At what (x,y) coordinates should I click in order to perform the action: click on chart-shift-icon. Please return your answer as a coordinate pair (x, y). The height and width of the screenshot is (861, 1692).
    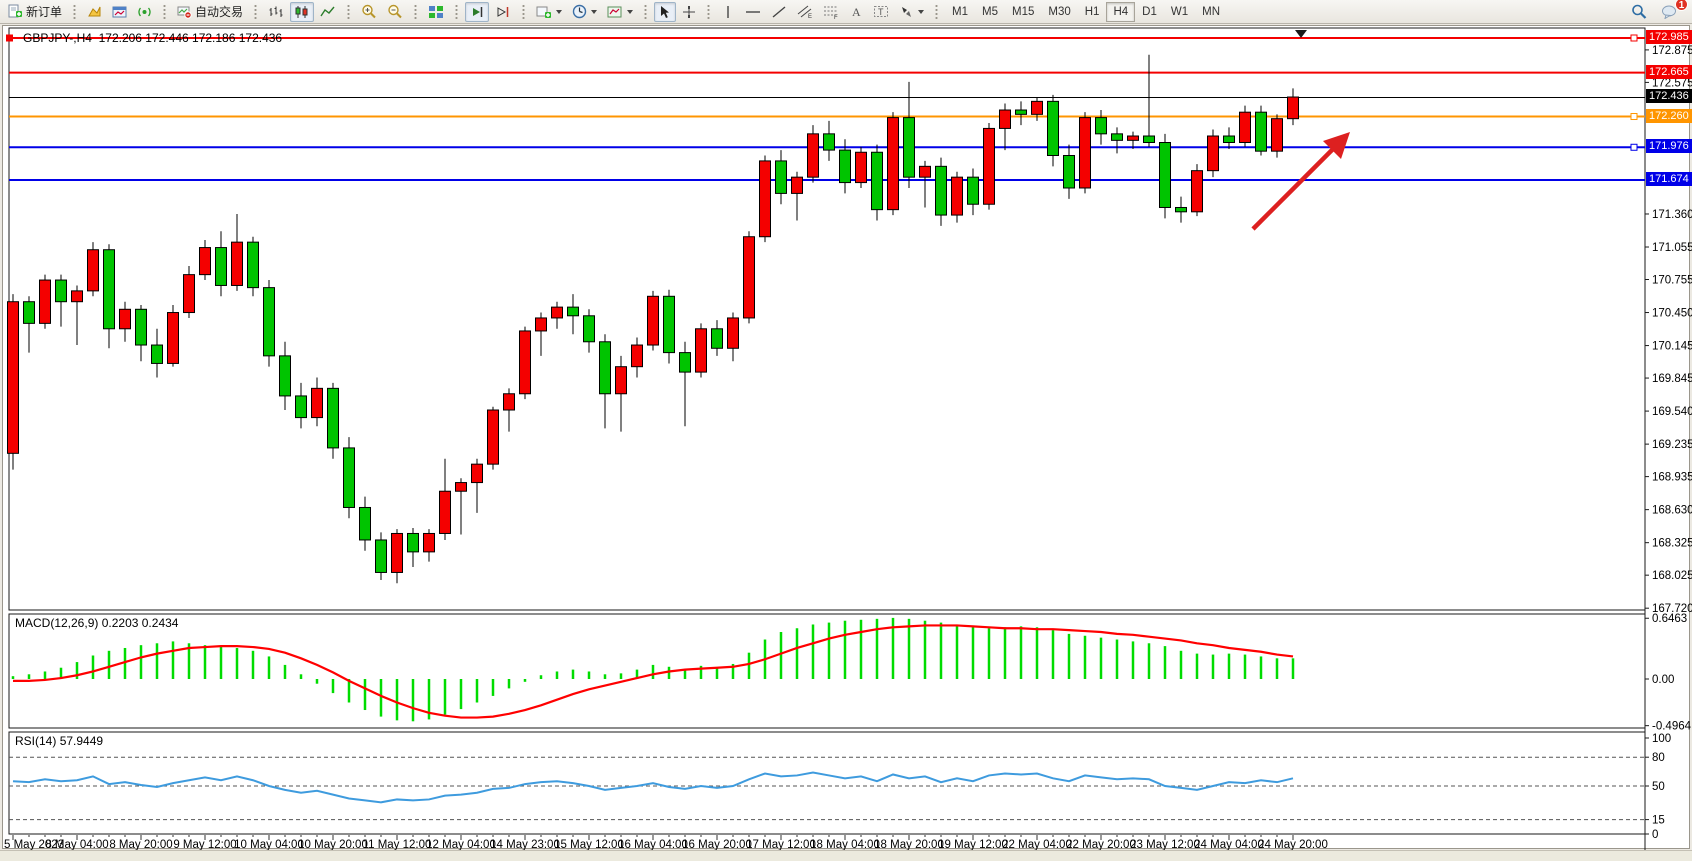
    Looking at the image, I should click on (503, 11).